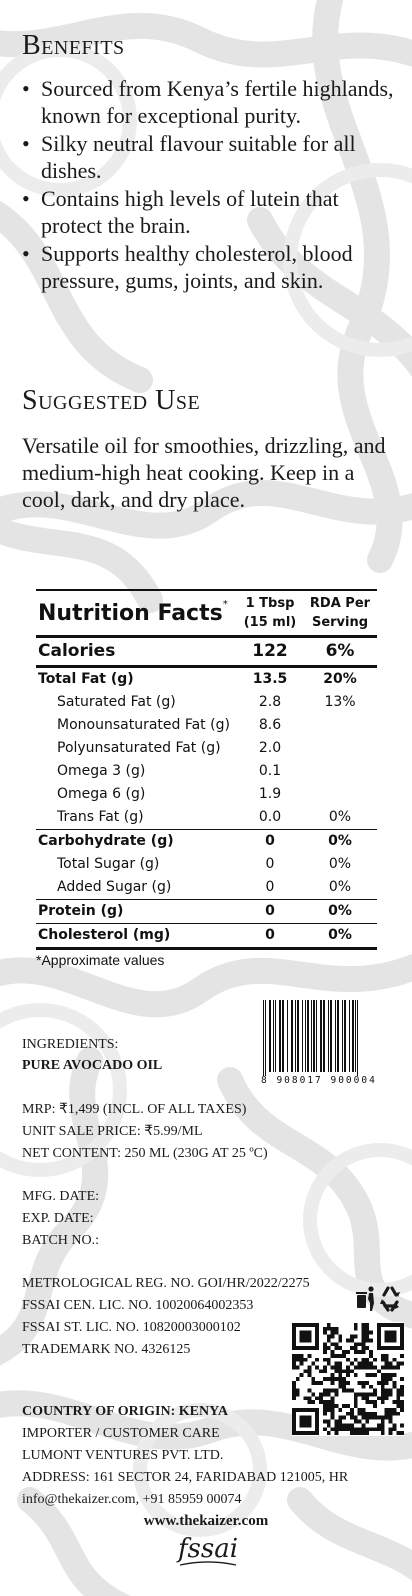 The height and width of the screenshot is (1596, 412). Describe the element at coordinates (138, 1305) in the screenshot. I see `fssai-central-license: FSSAI CEN. LIC. NO. 10020064002353` at that location.